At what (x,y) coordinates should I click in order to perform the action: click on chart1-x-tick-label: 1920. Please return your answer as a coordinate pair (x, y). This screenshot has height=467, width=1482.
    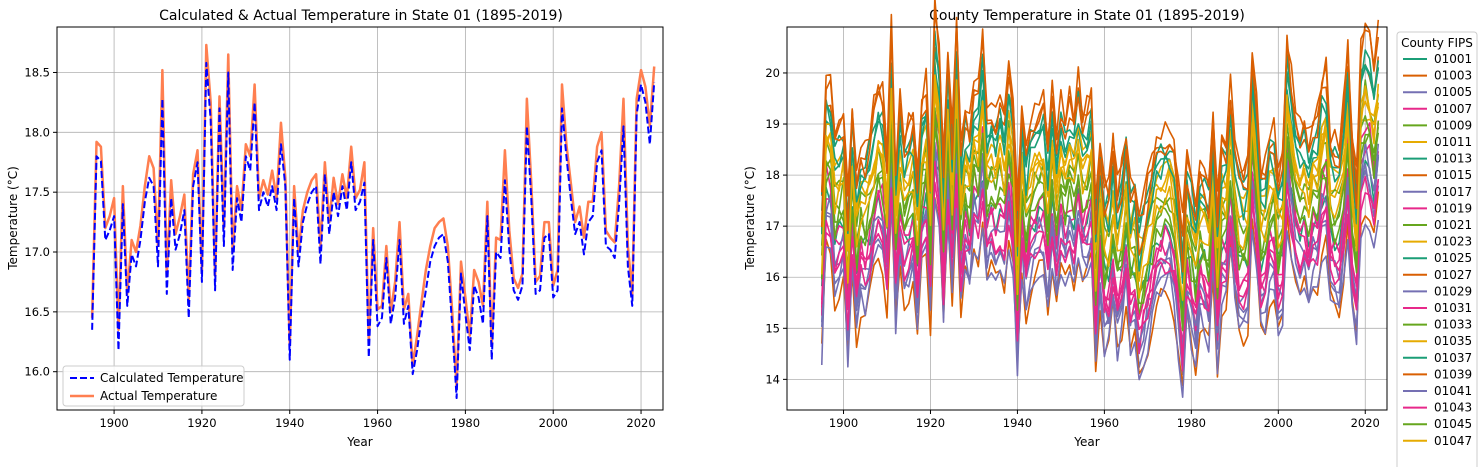
    Looking at the image, I should click on (201, 423).